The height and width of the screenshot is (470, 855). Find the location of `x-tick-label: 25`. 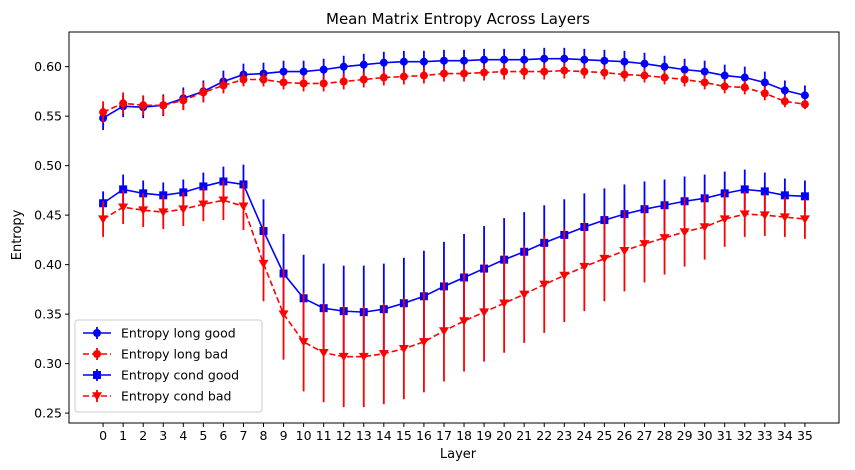

x-tick-label: 25 is located at coordinates (604, 435).